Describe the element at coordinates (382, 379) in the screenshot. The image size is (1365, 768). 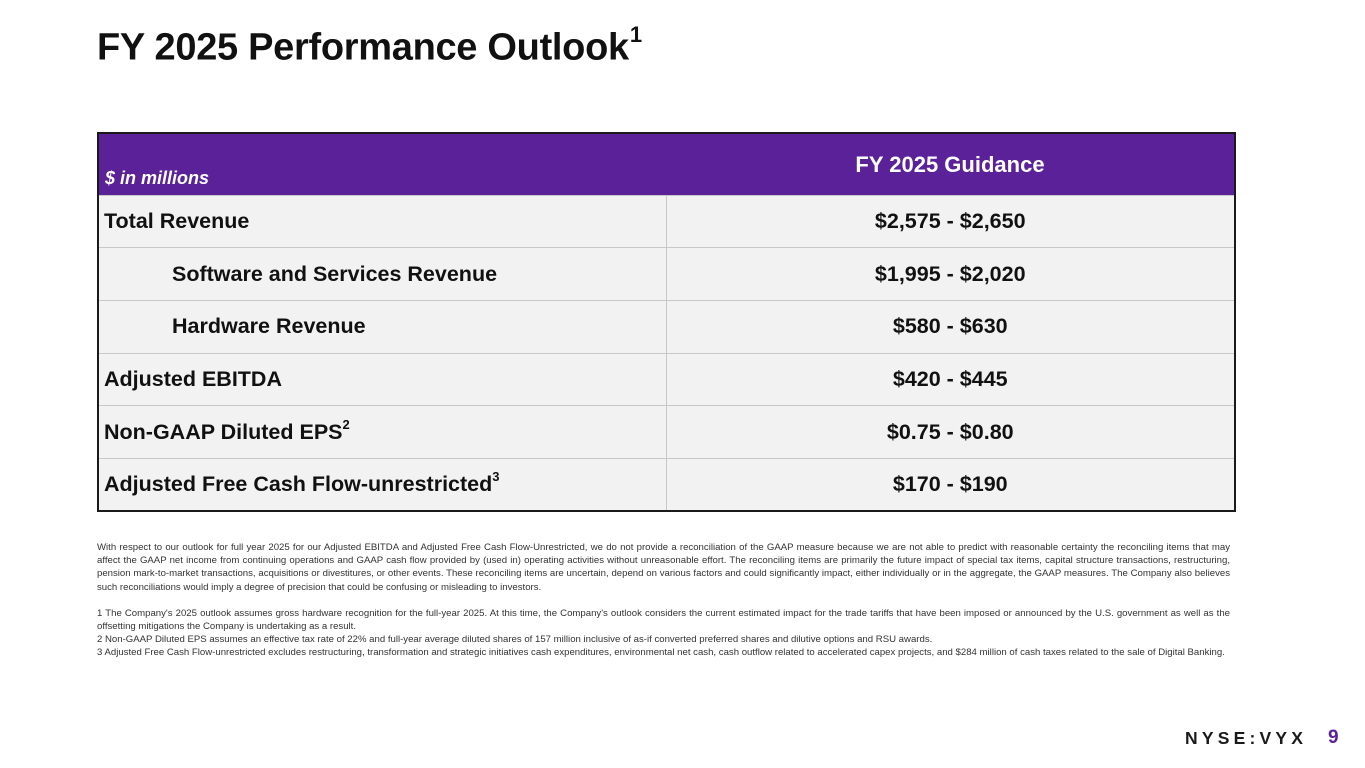
I see `row-label: Adjusted EBITDA` at that location.